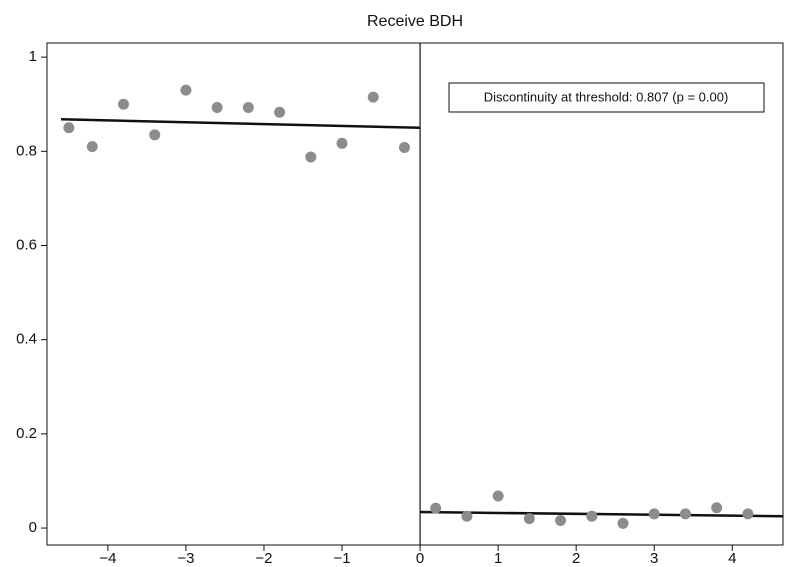  What do you see at coordinates (33, 527) in the screenshot?
I see `y-tick-label: 0` at bounding box center [33, 527].